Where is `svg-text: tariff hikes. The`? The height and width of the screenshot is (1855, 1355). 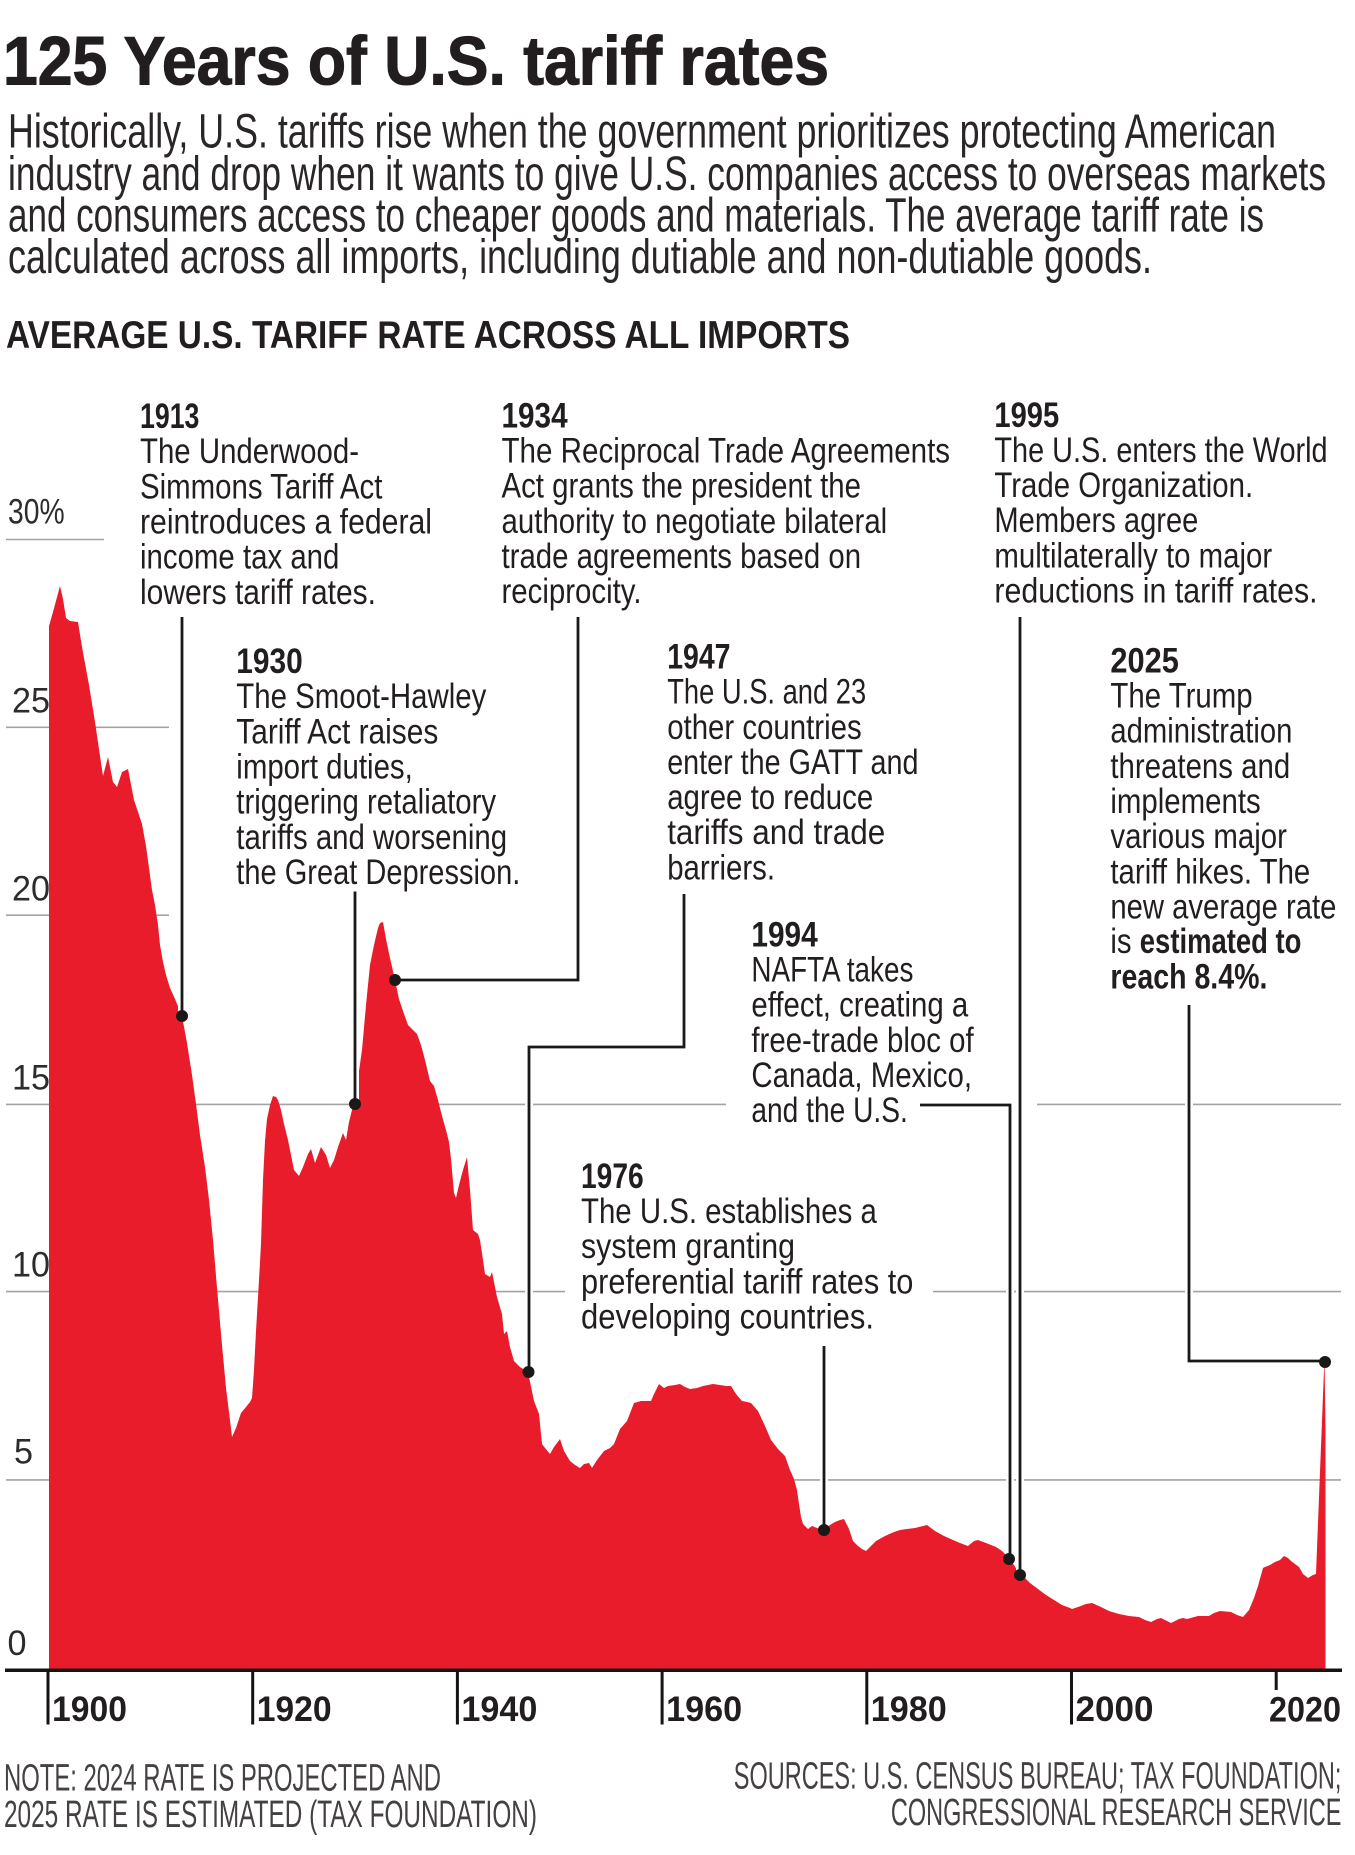
svg-text: tariff hikes. The is located at coordinates (1210, 871).